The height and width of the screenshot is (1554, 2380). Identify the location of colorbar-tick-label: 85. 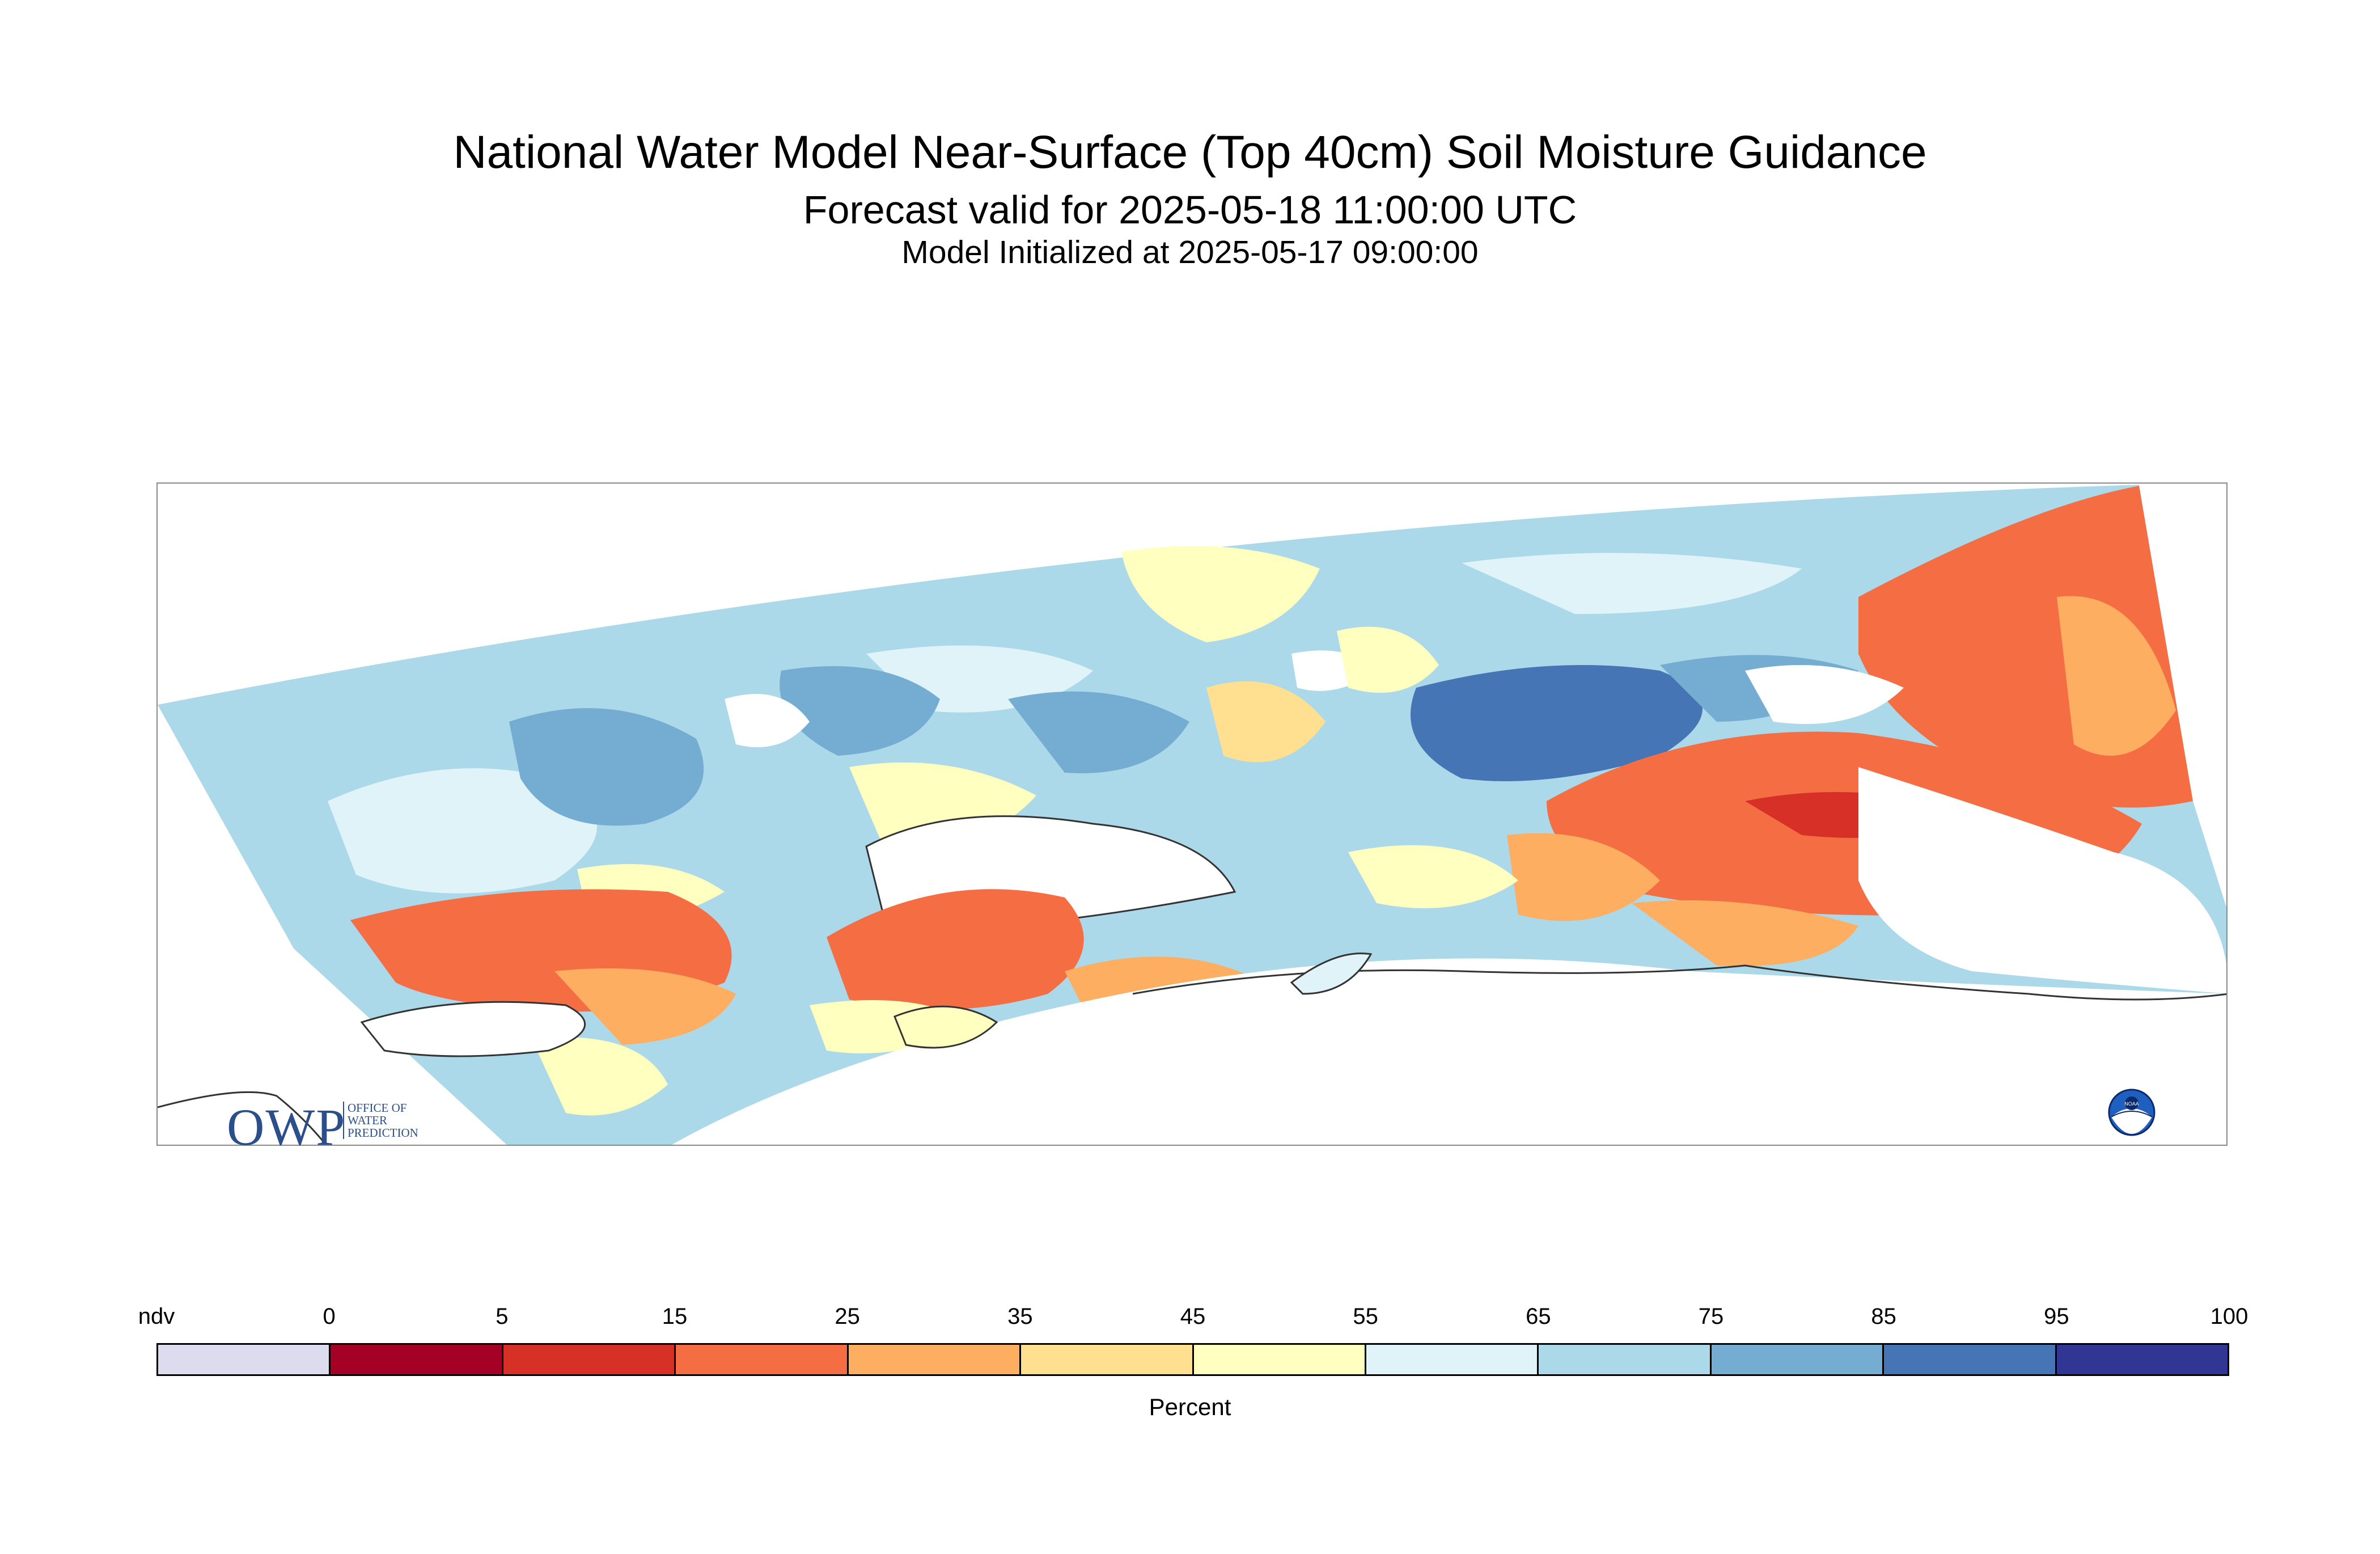
(1883, 1316).